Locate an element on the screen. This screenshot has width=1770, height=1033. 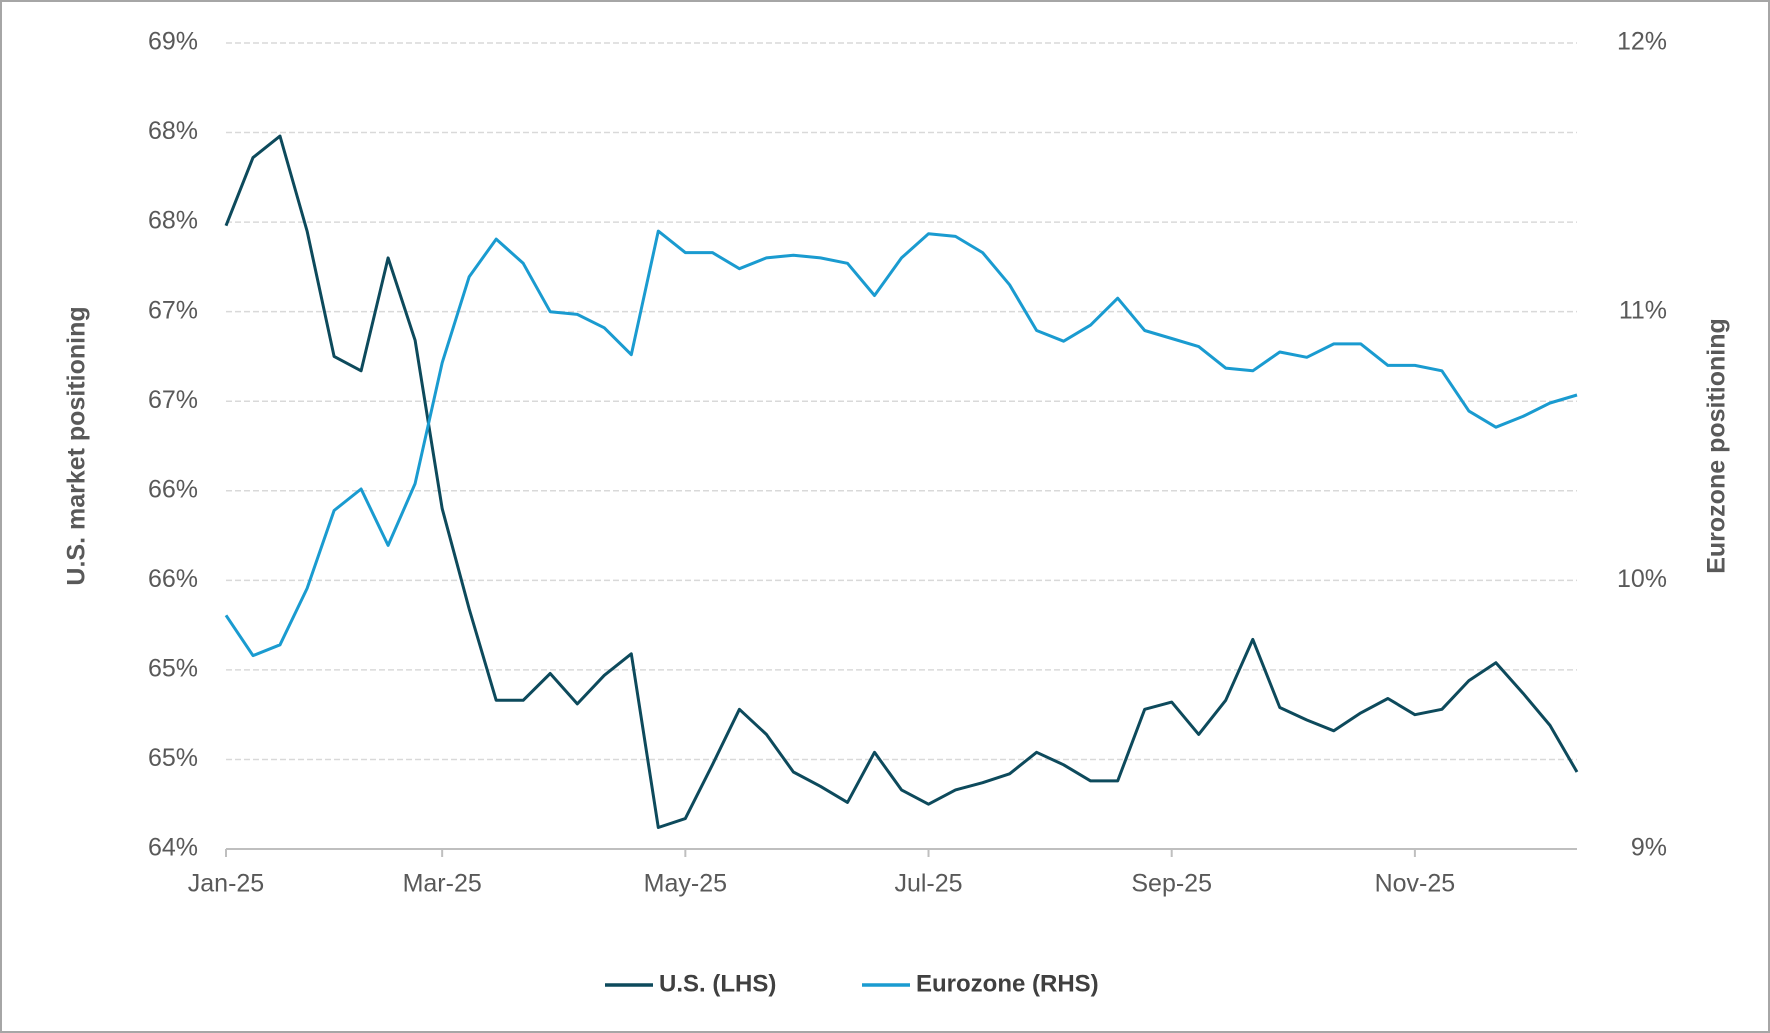
y-axis-title: U.S. market positioning is located at coordinates (77, 445).